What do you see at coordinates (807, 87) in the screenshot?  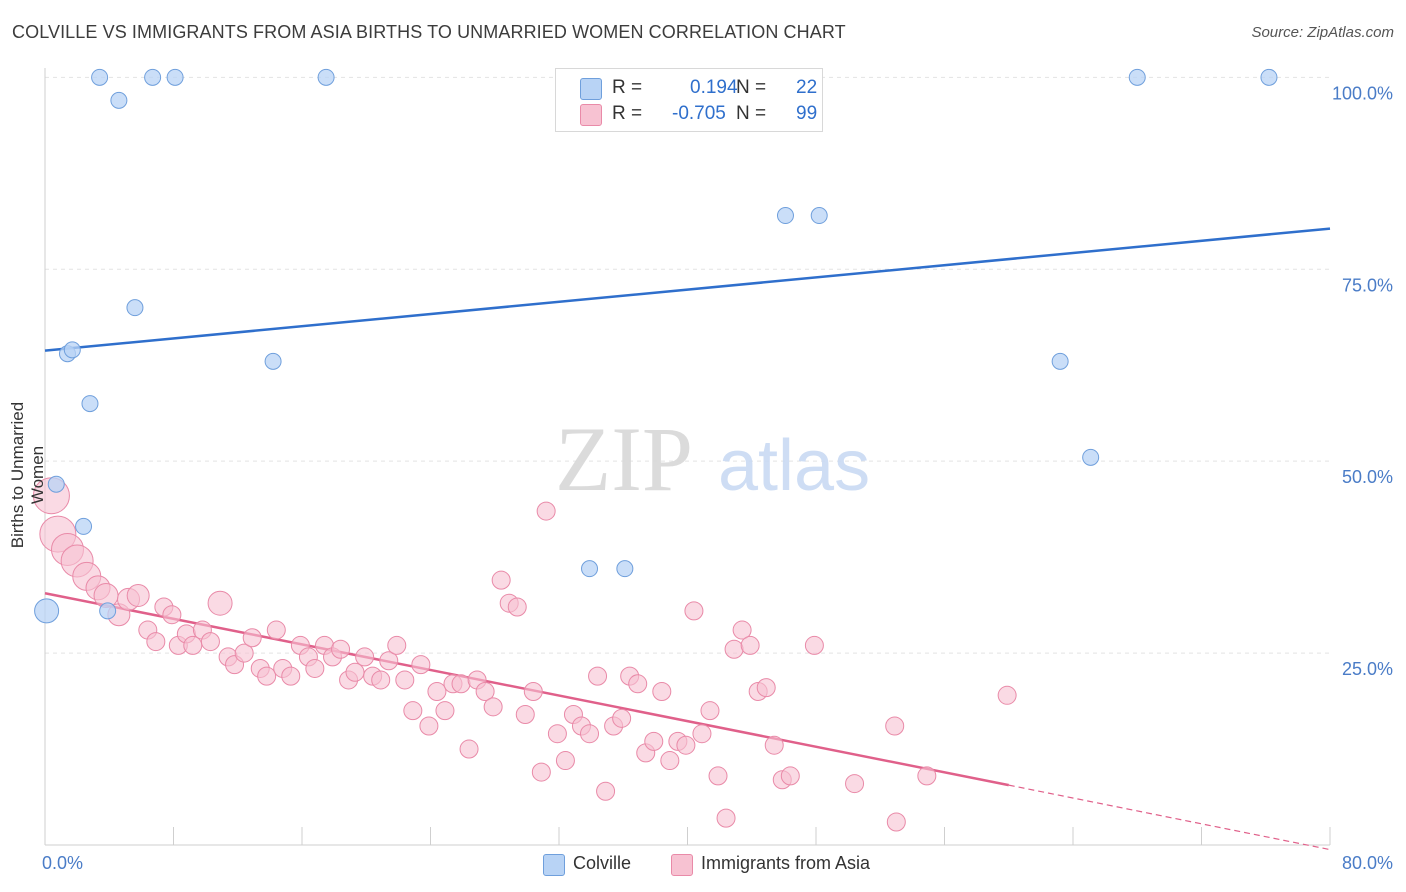 I see `legend-n-value: 22` at bounding box center [807, 87].